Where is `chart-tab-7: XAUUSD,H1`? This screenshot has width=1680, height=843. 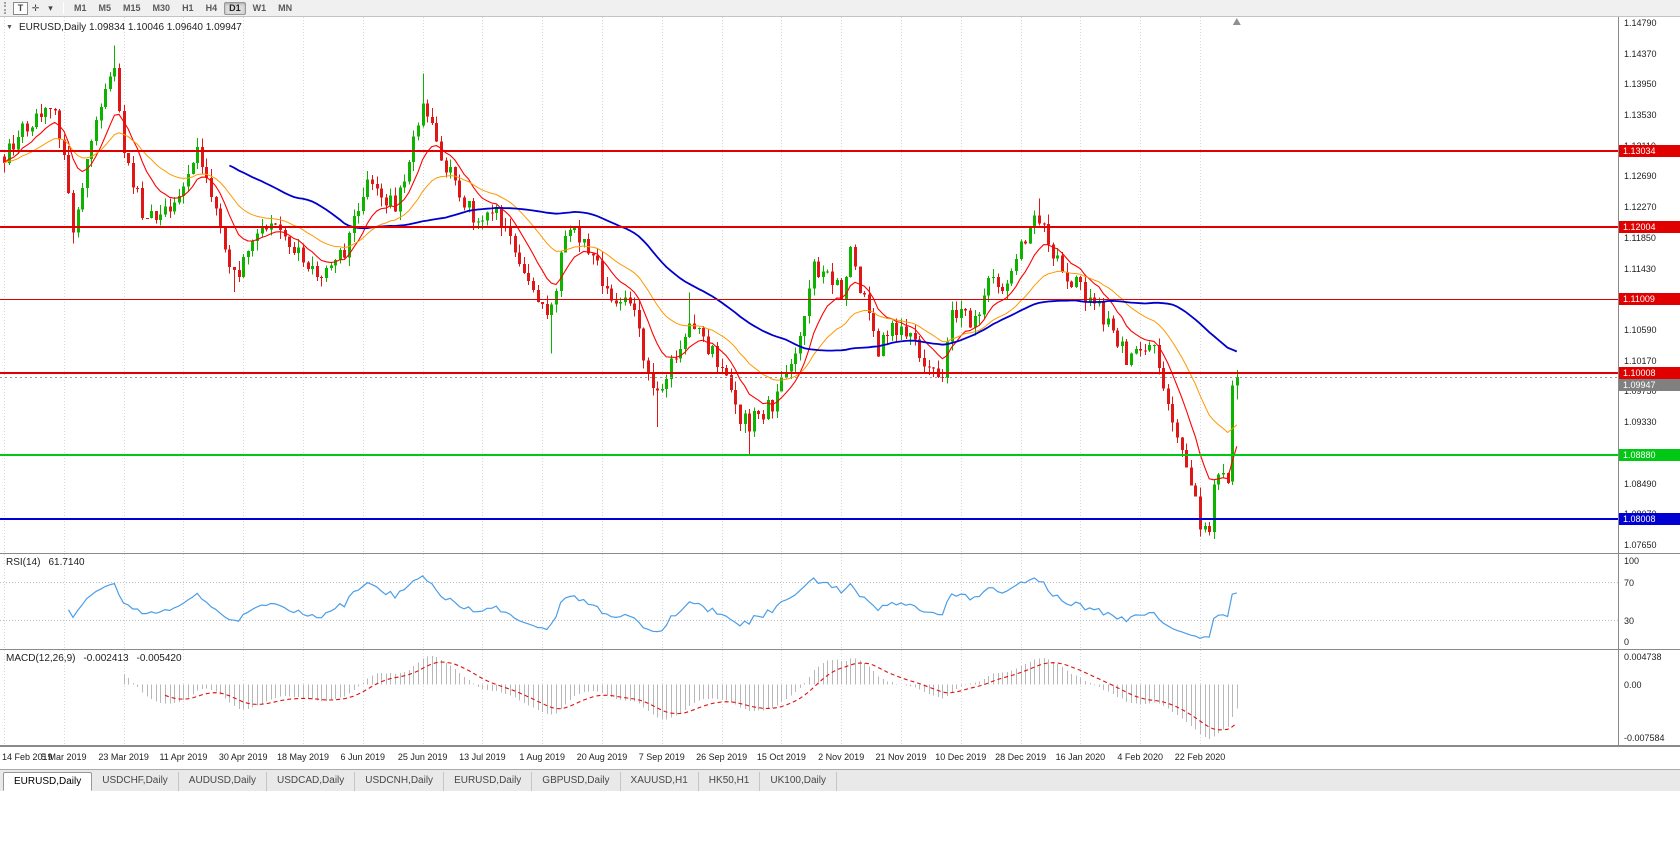 chart-tab-7: XAUUSD,H1 is located at coordinates (660, 781).